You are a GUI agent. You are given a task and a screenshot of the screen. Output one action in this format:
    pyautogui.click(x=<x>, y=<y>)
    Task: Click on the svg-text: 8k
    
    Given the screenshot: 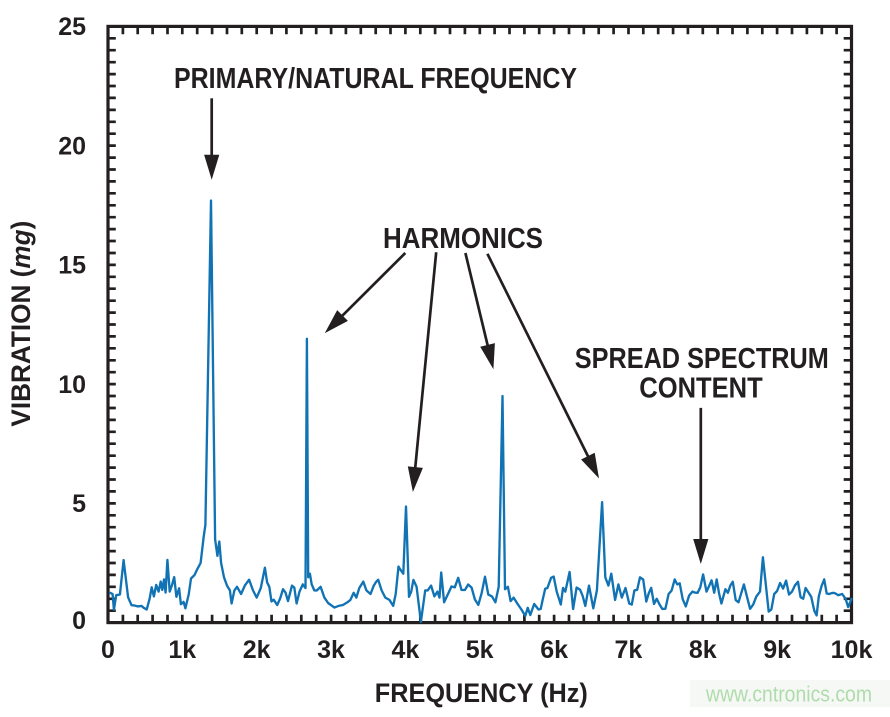 What is the action you would take?
    pyautogui.click(x=703, y=650)
    